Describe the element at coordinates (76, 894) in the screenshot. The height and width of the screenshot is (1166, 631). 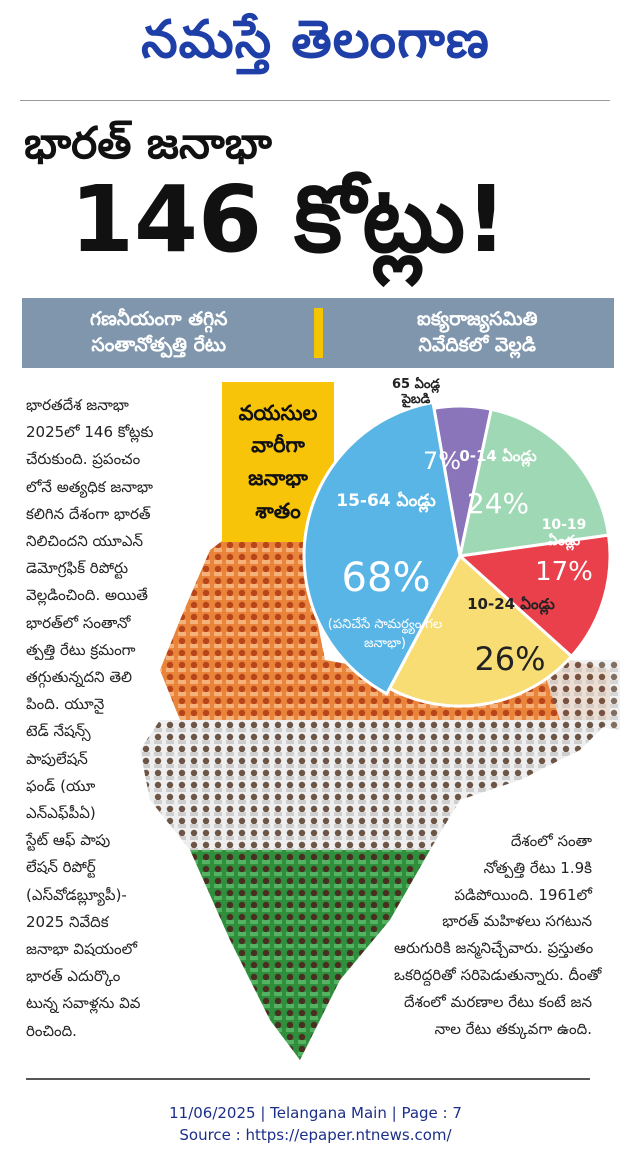
I see `article-line: (ఎస్‌వోడబ్ల్యూపీ)-` at that location.